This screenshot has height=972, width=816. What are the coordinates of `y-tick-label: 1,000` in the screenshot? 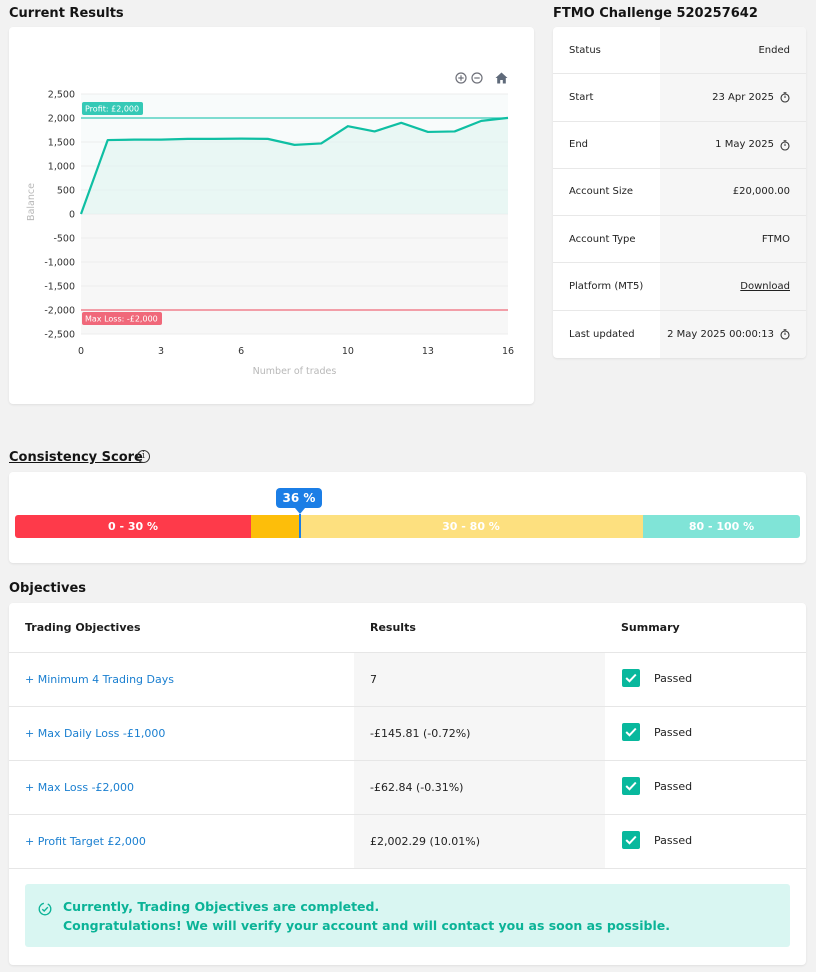 It's located at (61, 167).